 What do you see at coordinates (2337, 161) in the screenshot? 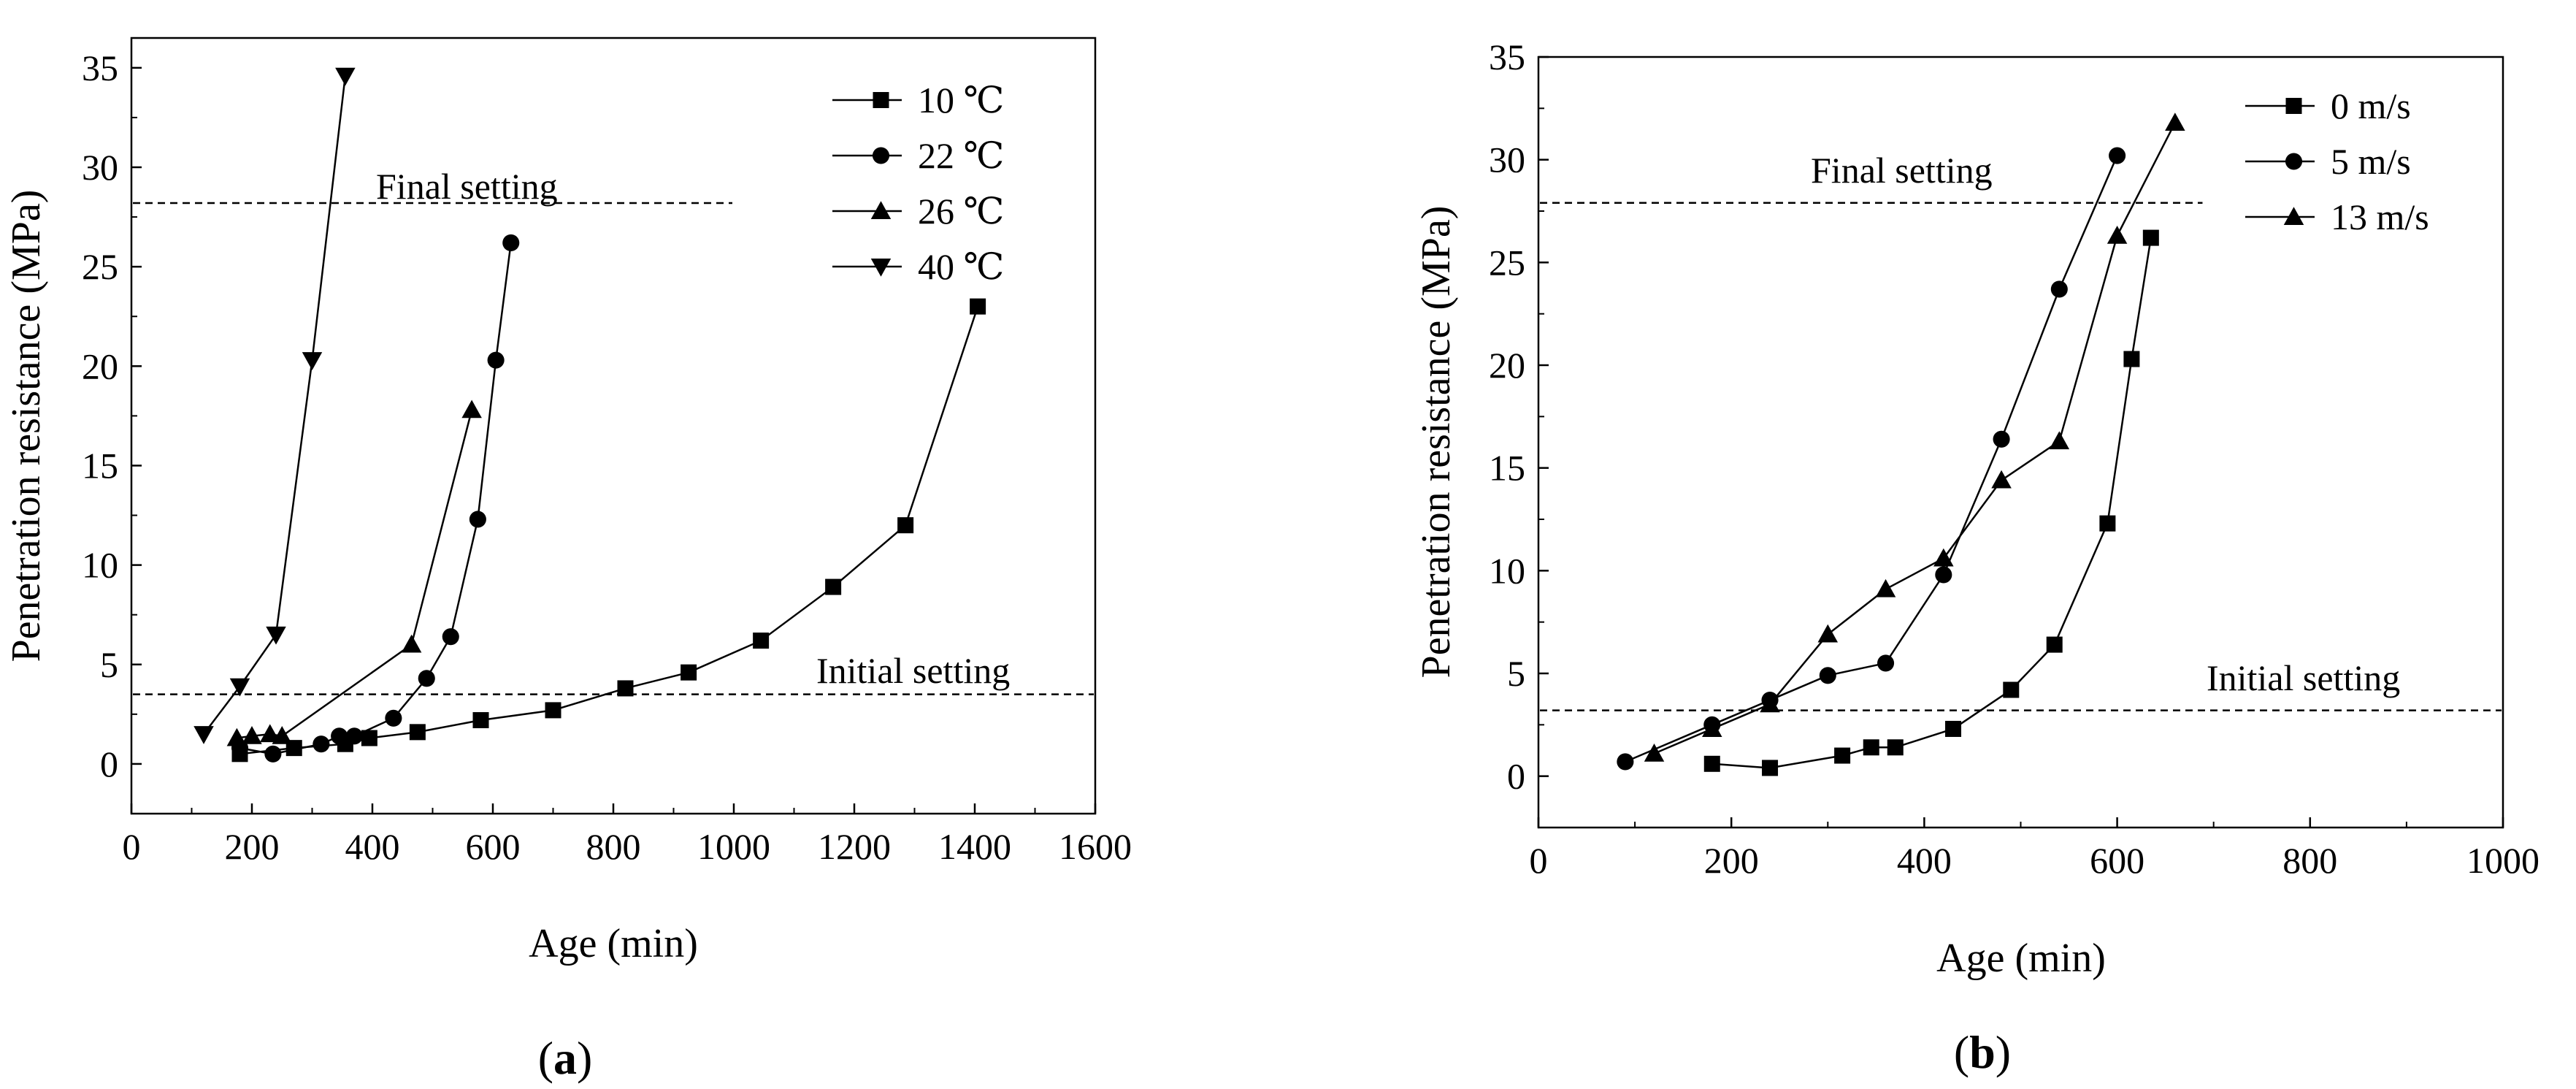
I see `legend-b: 0 m/s 5 m/s 13 m/s` at bounding box center [2337, 161].